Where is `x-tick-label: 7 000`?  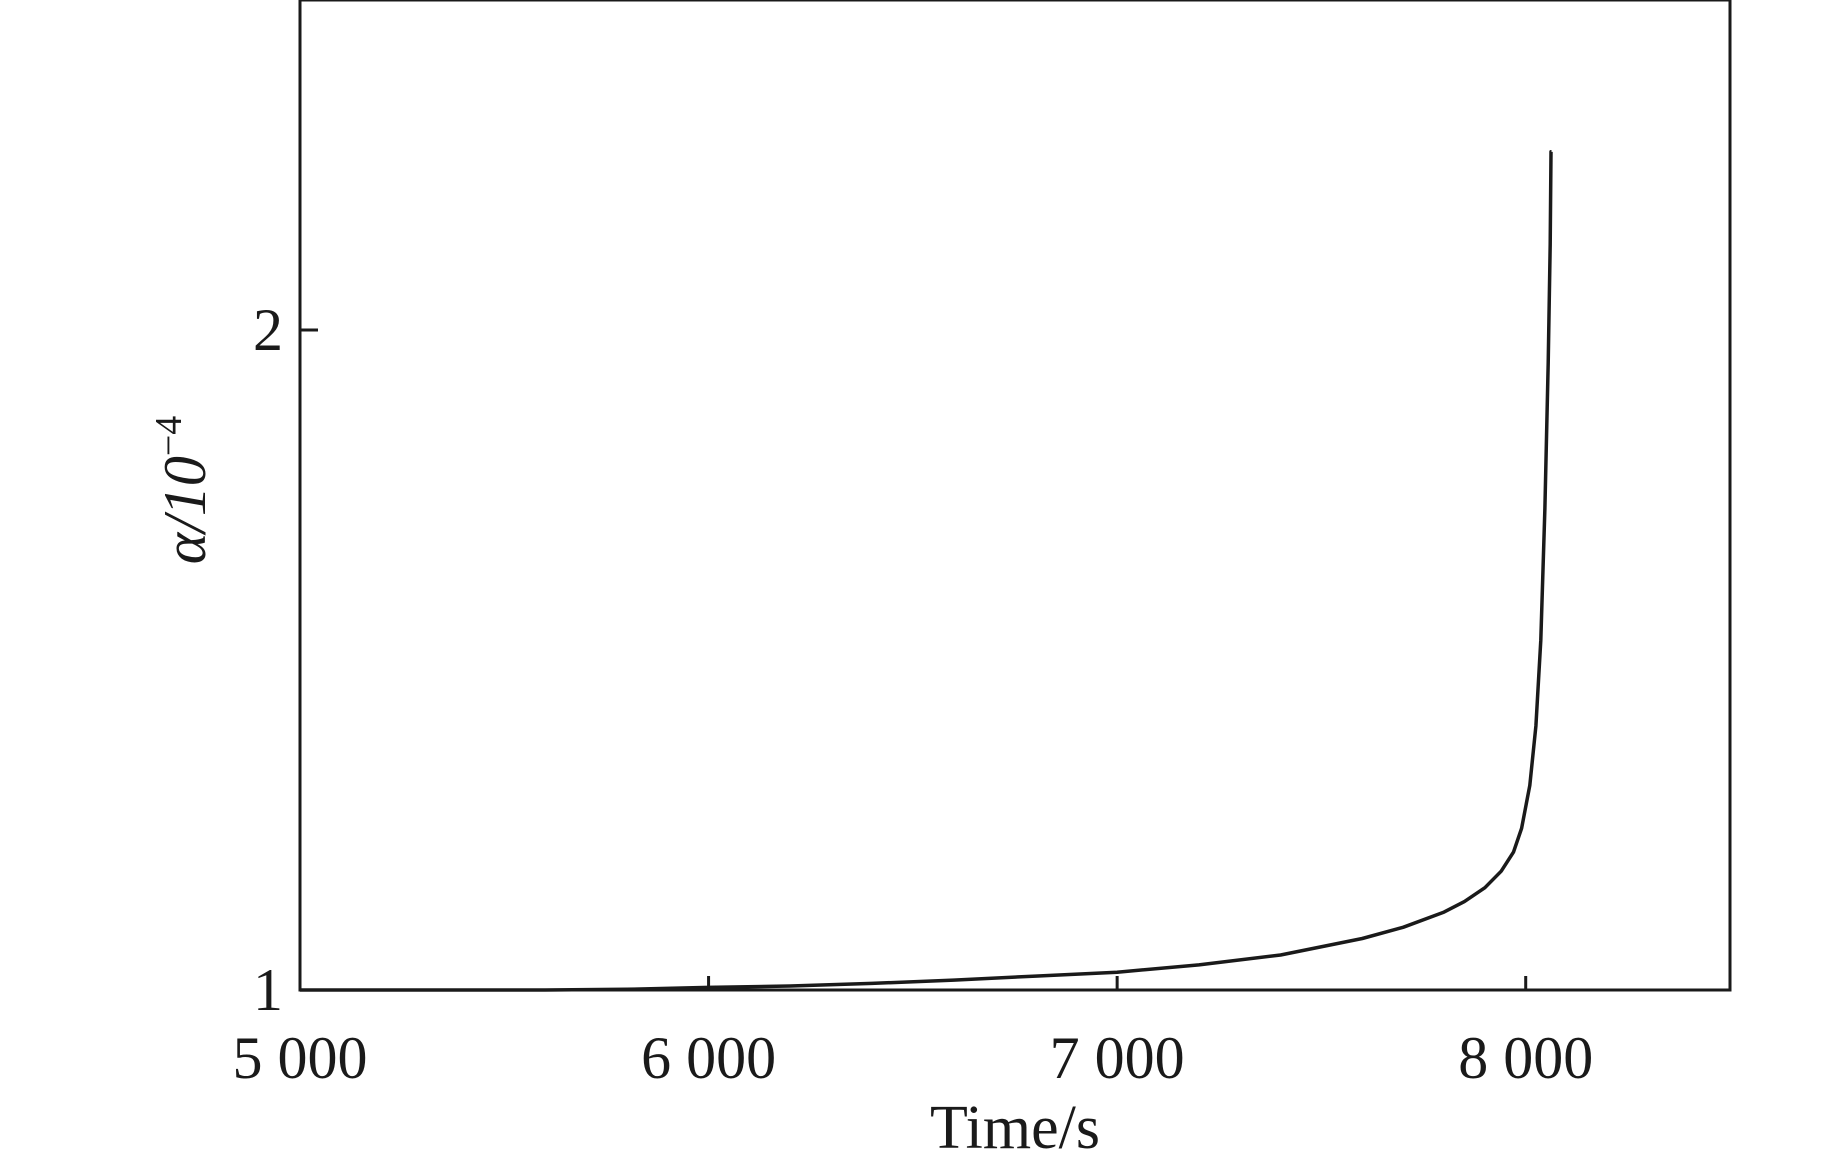
x-tick-label: 7 000 is located at coordinates (1117, 1058).